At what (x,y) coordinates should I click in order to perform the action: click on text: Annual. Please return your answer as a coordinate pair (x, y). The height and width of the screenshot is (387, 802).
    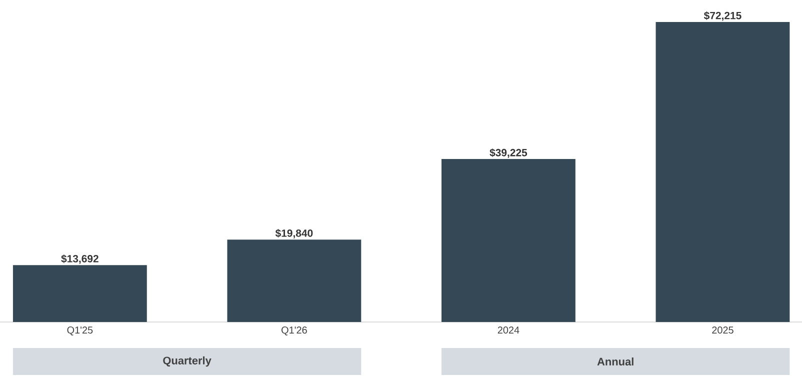
    Looking at the image, I should click on (615, 361).